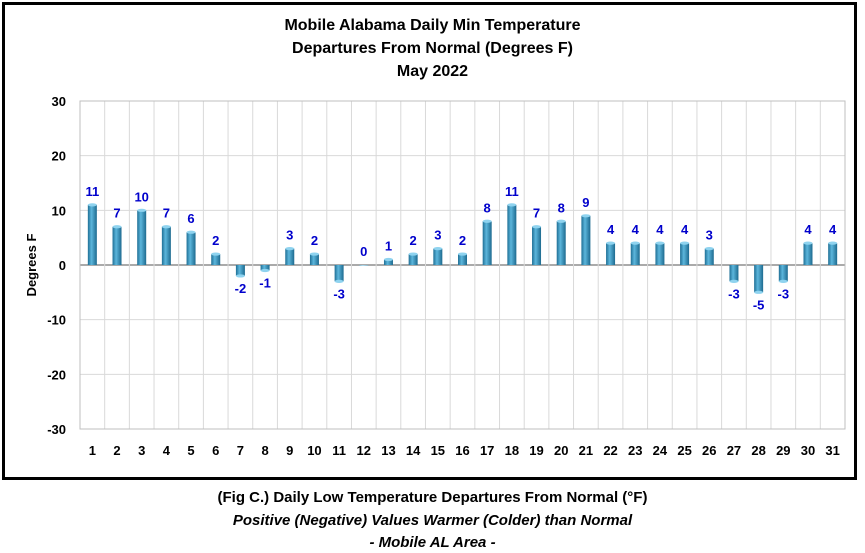  What do you see at coordinates (314, 450) in the screenshot?
I see `x-tick-label: 10` at bounding box center [314, 450].